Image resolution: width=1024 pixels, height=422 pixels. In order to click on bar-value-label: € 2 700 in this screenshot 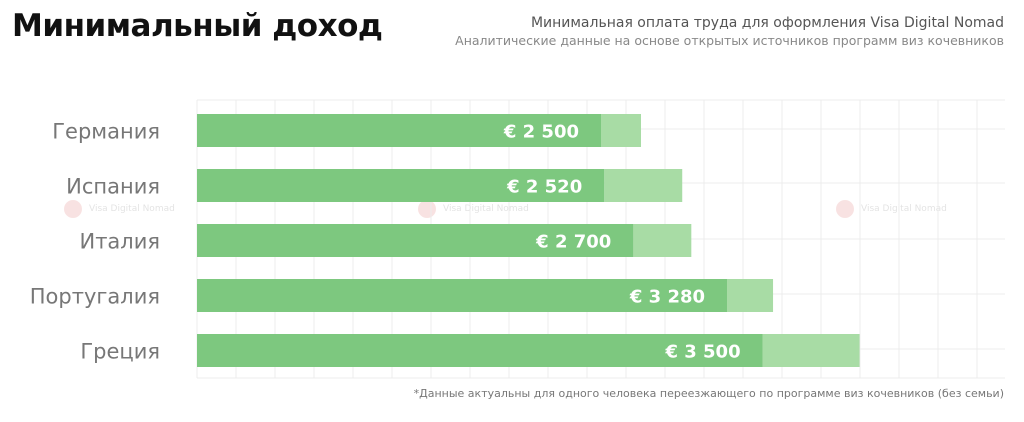, I will do `click(573, 242)`.